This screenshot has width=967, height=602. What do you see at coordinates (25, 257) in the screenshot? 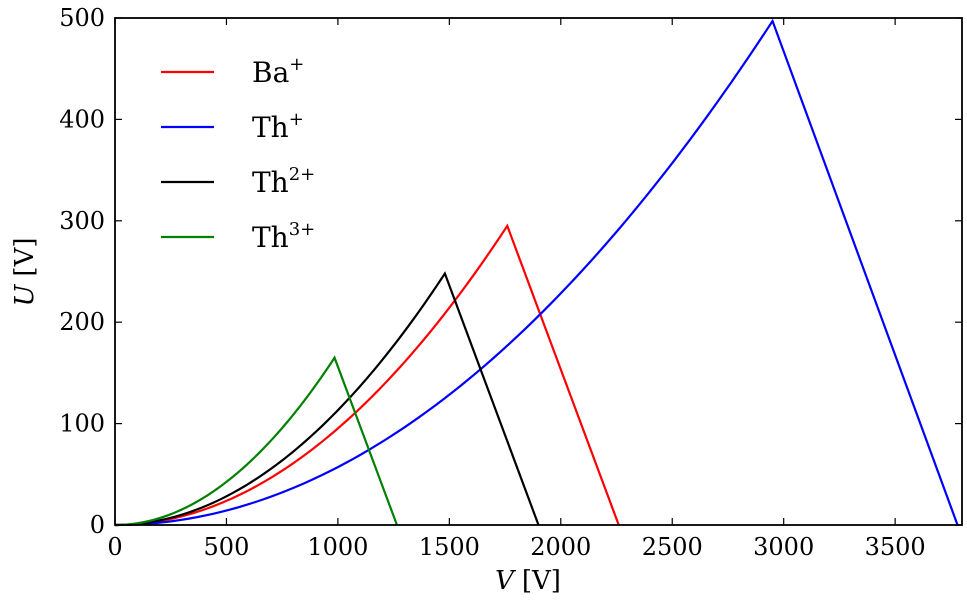
I see `y-axis-unit: [V]` at bounding box center [25, 257].